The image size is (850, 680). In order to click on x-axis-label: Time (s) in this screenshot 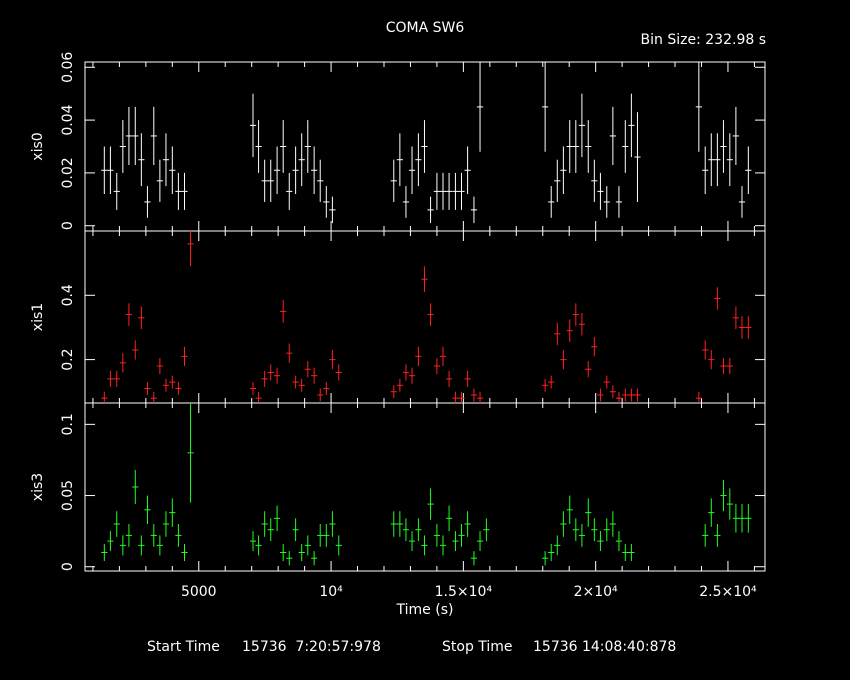, I will do `click(425, 610)`.